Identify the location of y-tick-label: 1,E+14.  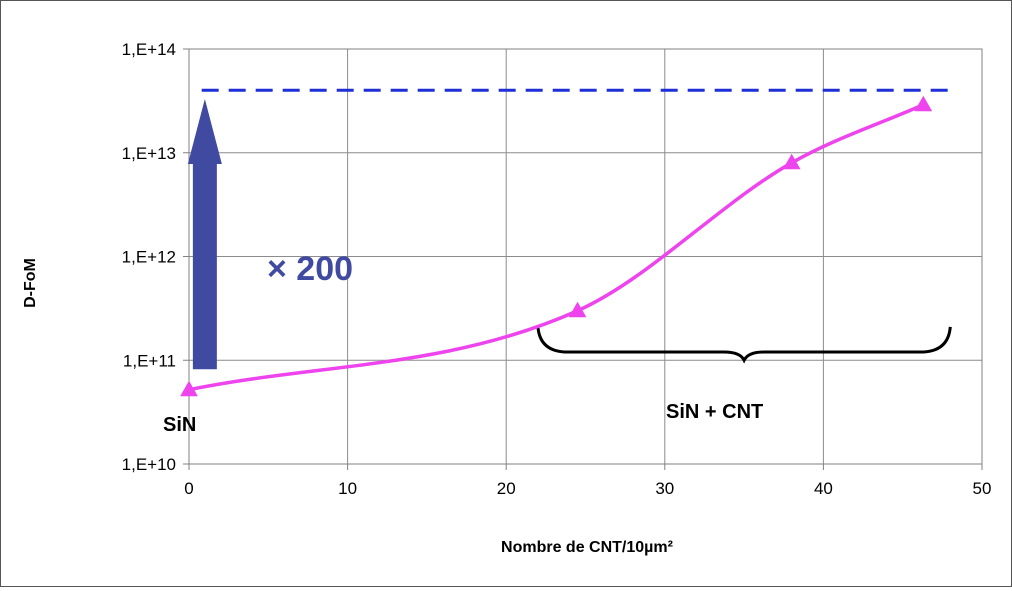
(149, 49).